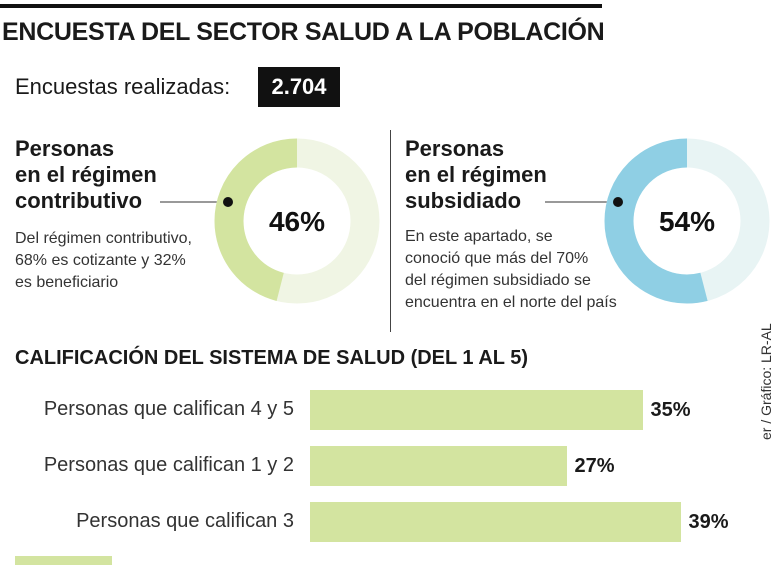 The width and height of the screenshot is (780, 565). I want to click on donut-label-contributivo: 46%, so click(297, 221).